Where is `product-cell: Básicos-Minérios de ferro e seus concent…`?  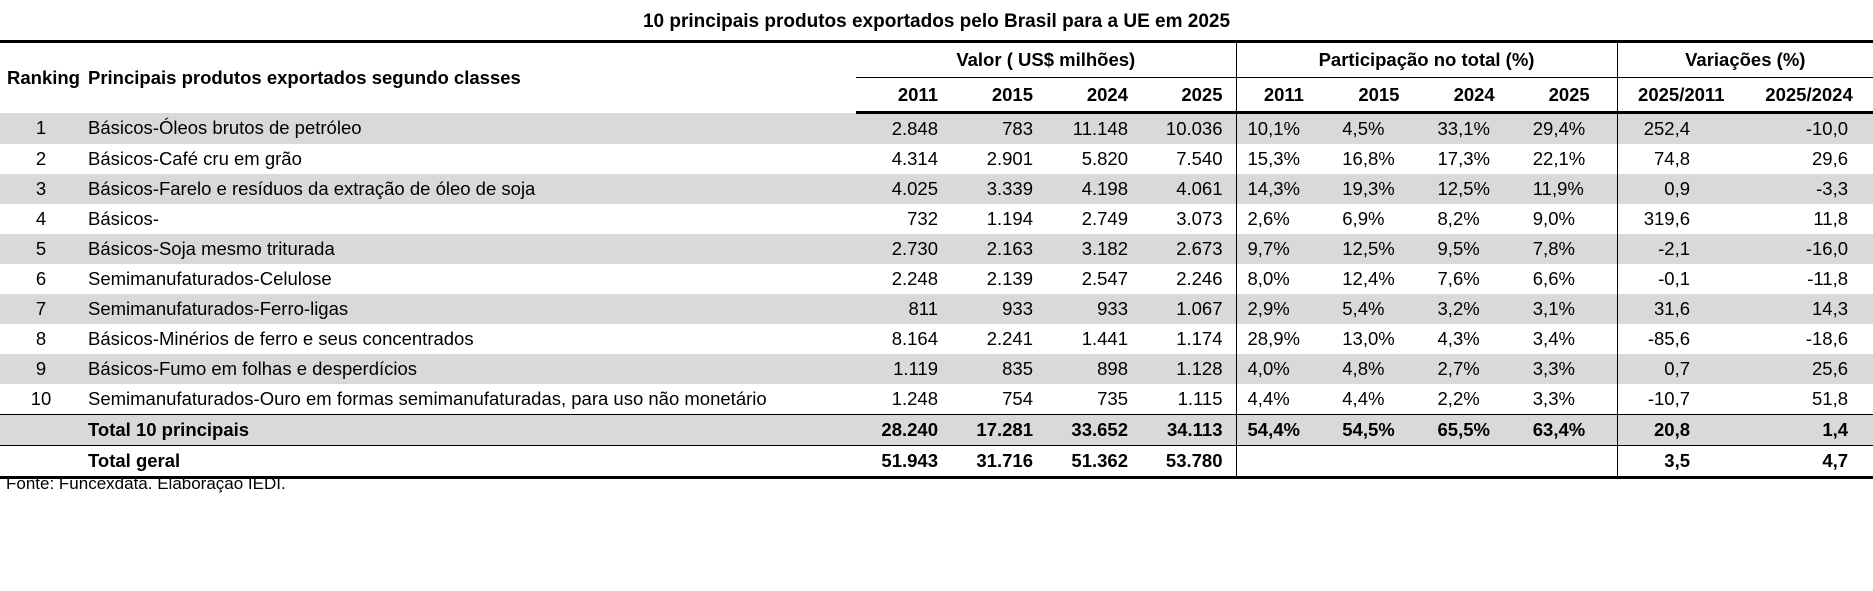
product-cell: Básicos-Minérios de ferro e seus concent… is located at coordinates (281, 338).